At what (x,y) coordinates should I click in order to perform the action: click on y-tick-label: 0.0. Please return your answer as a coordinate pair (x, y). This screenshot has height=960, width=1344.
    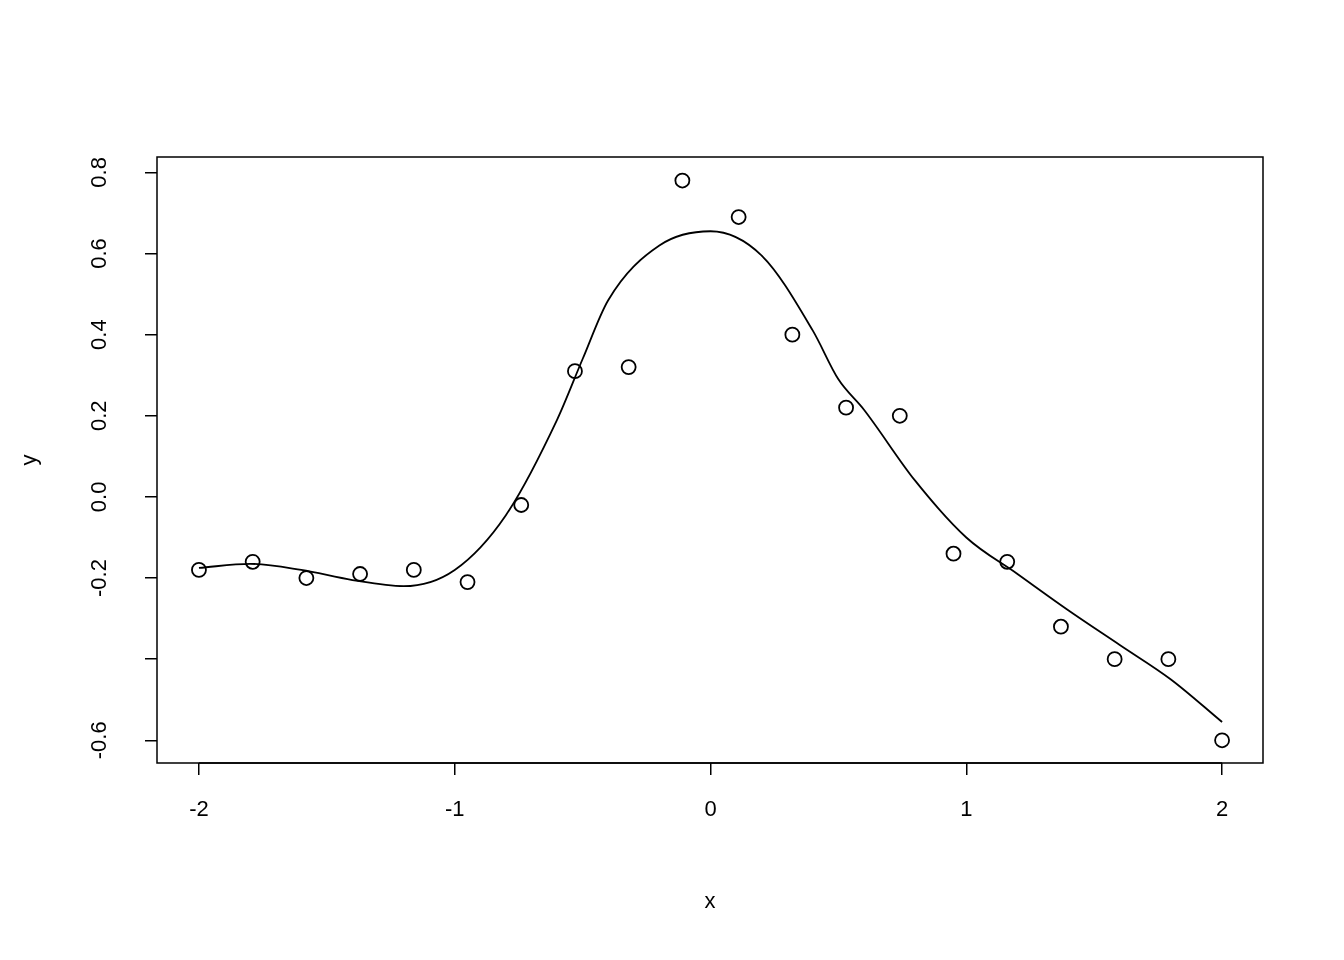
    Looking at the image, I should click on (99, 497).